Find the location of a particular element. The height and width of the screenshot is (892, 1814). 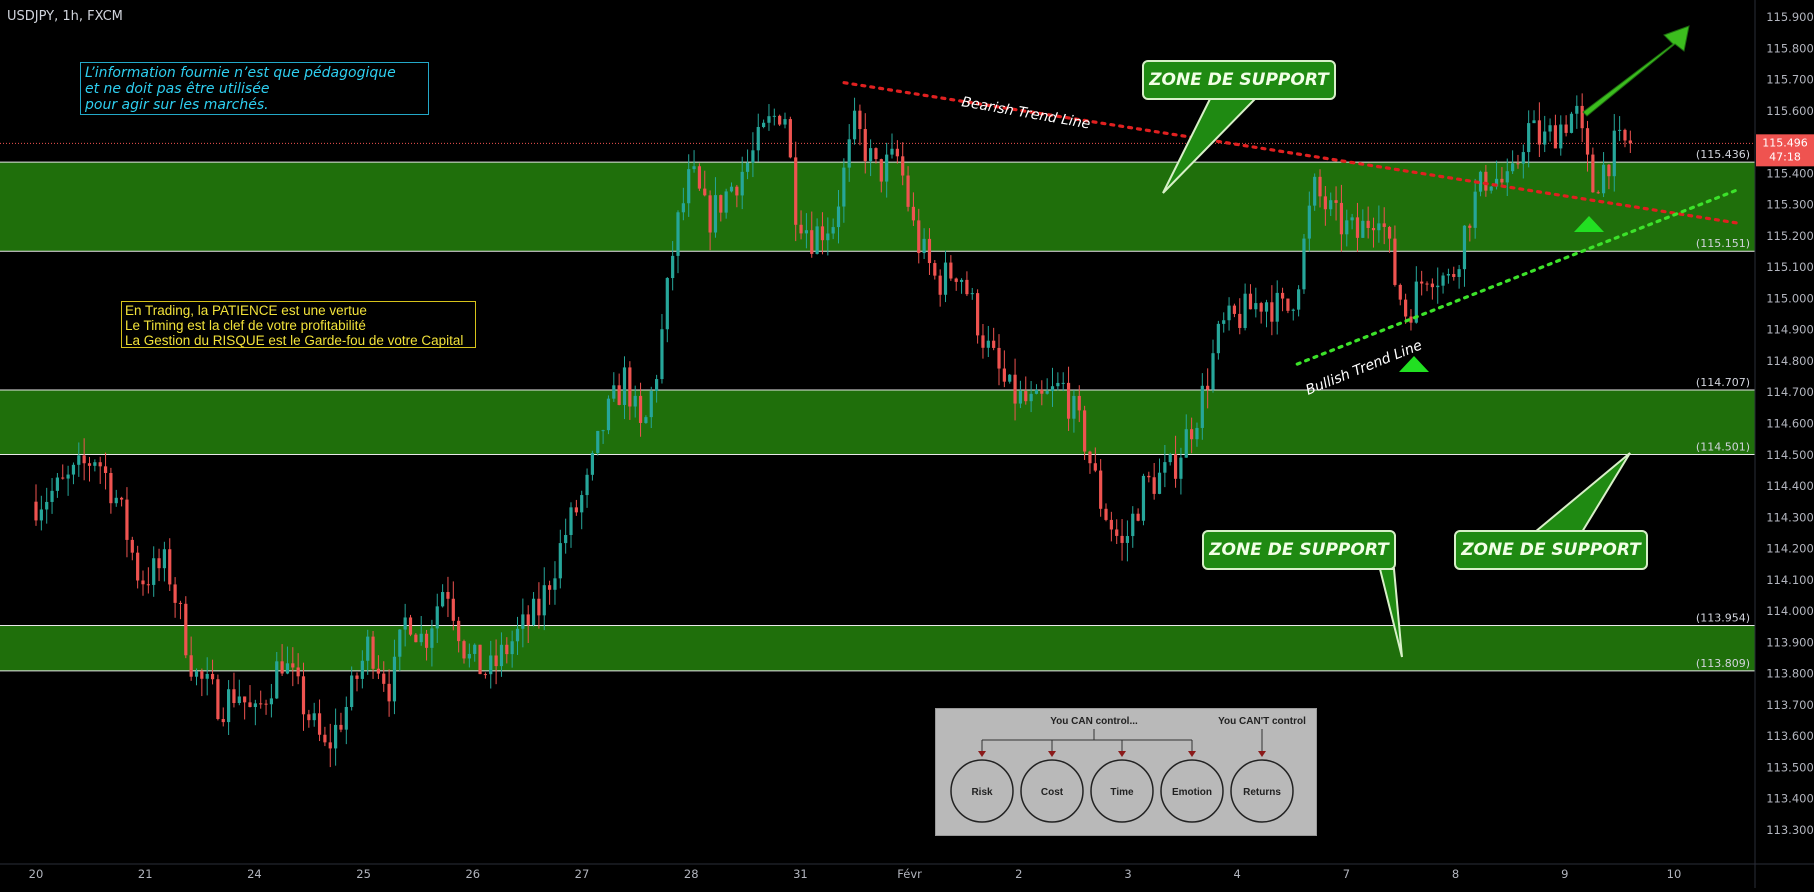

last-price-tag-bg is located at coordinates (1785, 150).